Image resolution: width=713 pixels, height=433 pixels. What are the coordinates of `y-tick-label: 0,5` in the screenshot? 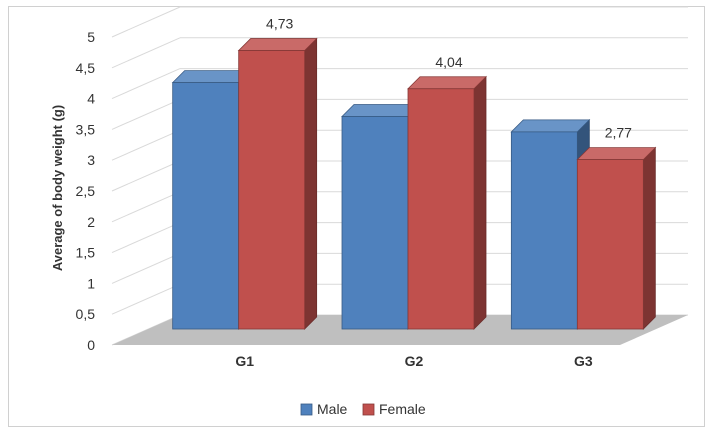 It's located at (86, 314).